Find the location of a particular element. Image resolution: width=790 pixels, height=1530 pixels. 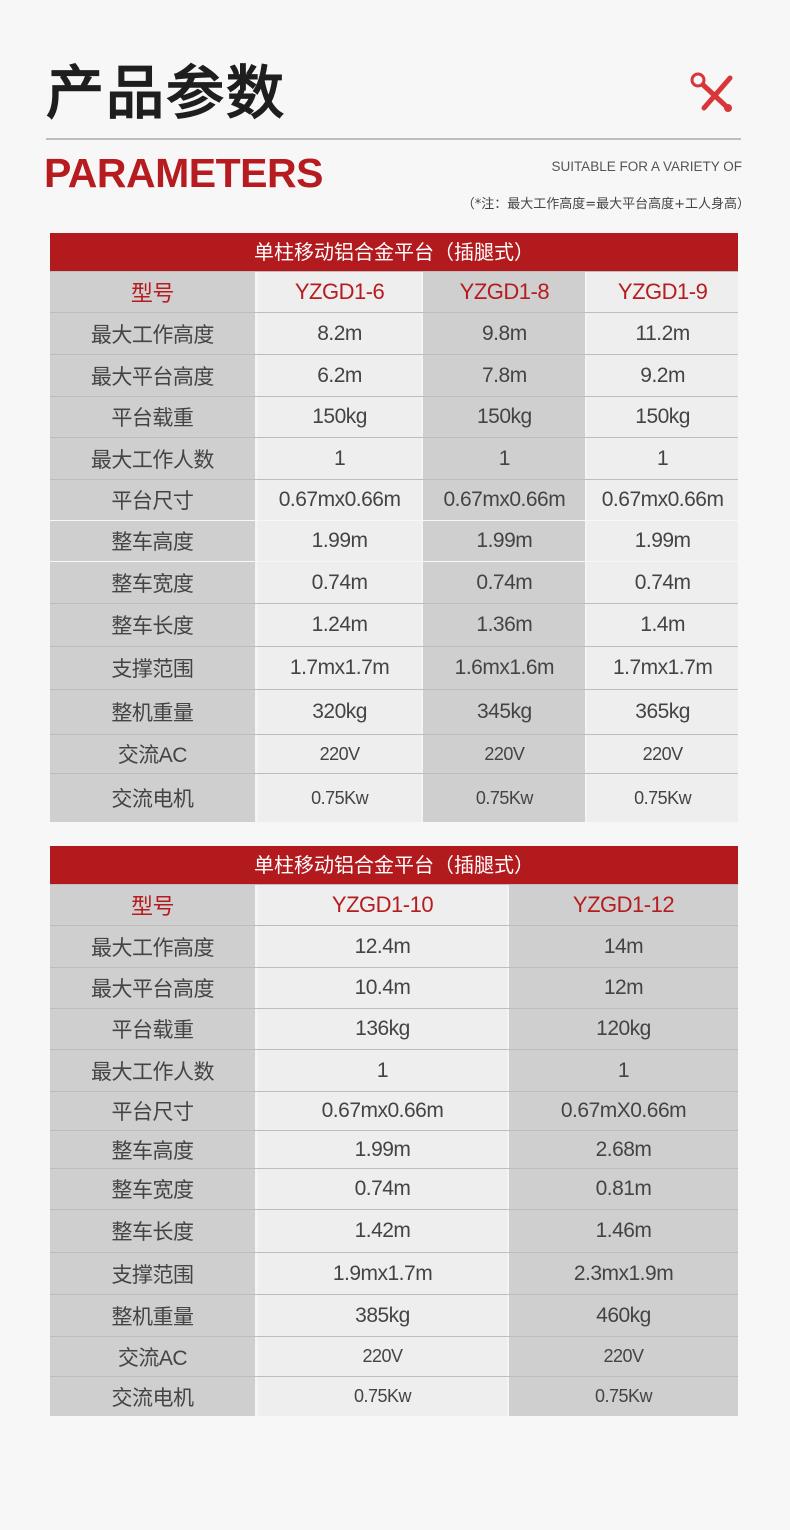

row-label: 最大工作人数 is located at coordinates (152, 458).